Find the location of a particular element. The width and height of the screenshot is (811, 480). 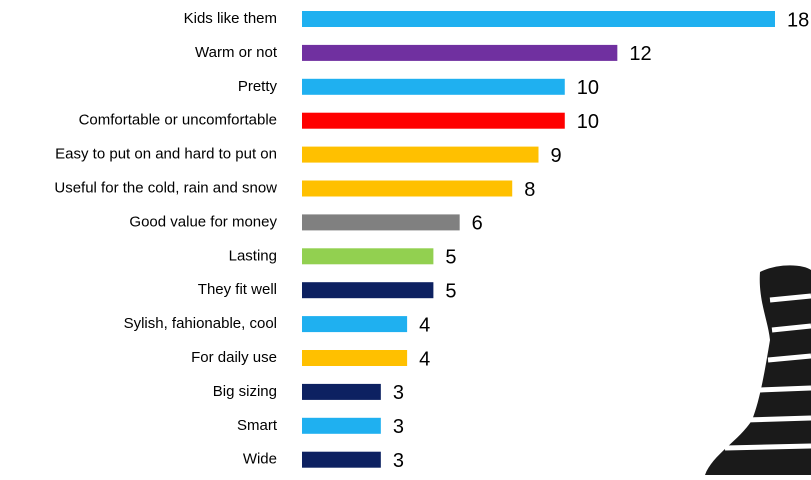

category-label: They fit well is located at coordinates (237, 289).